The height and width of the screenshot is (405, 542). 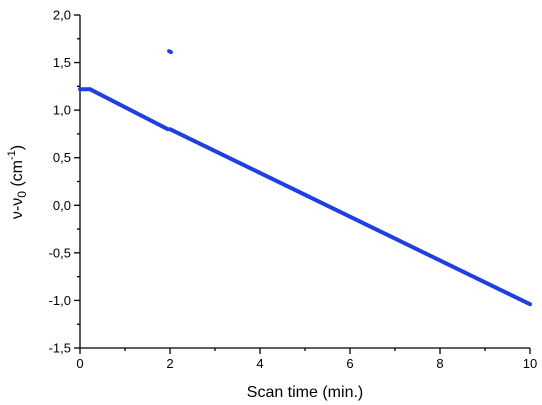 I want to click on x-tick-label: 6, so click(x=349, y=363).